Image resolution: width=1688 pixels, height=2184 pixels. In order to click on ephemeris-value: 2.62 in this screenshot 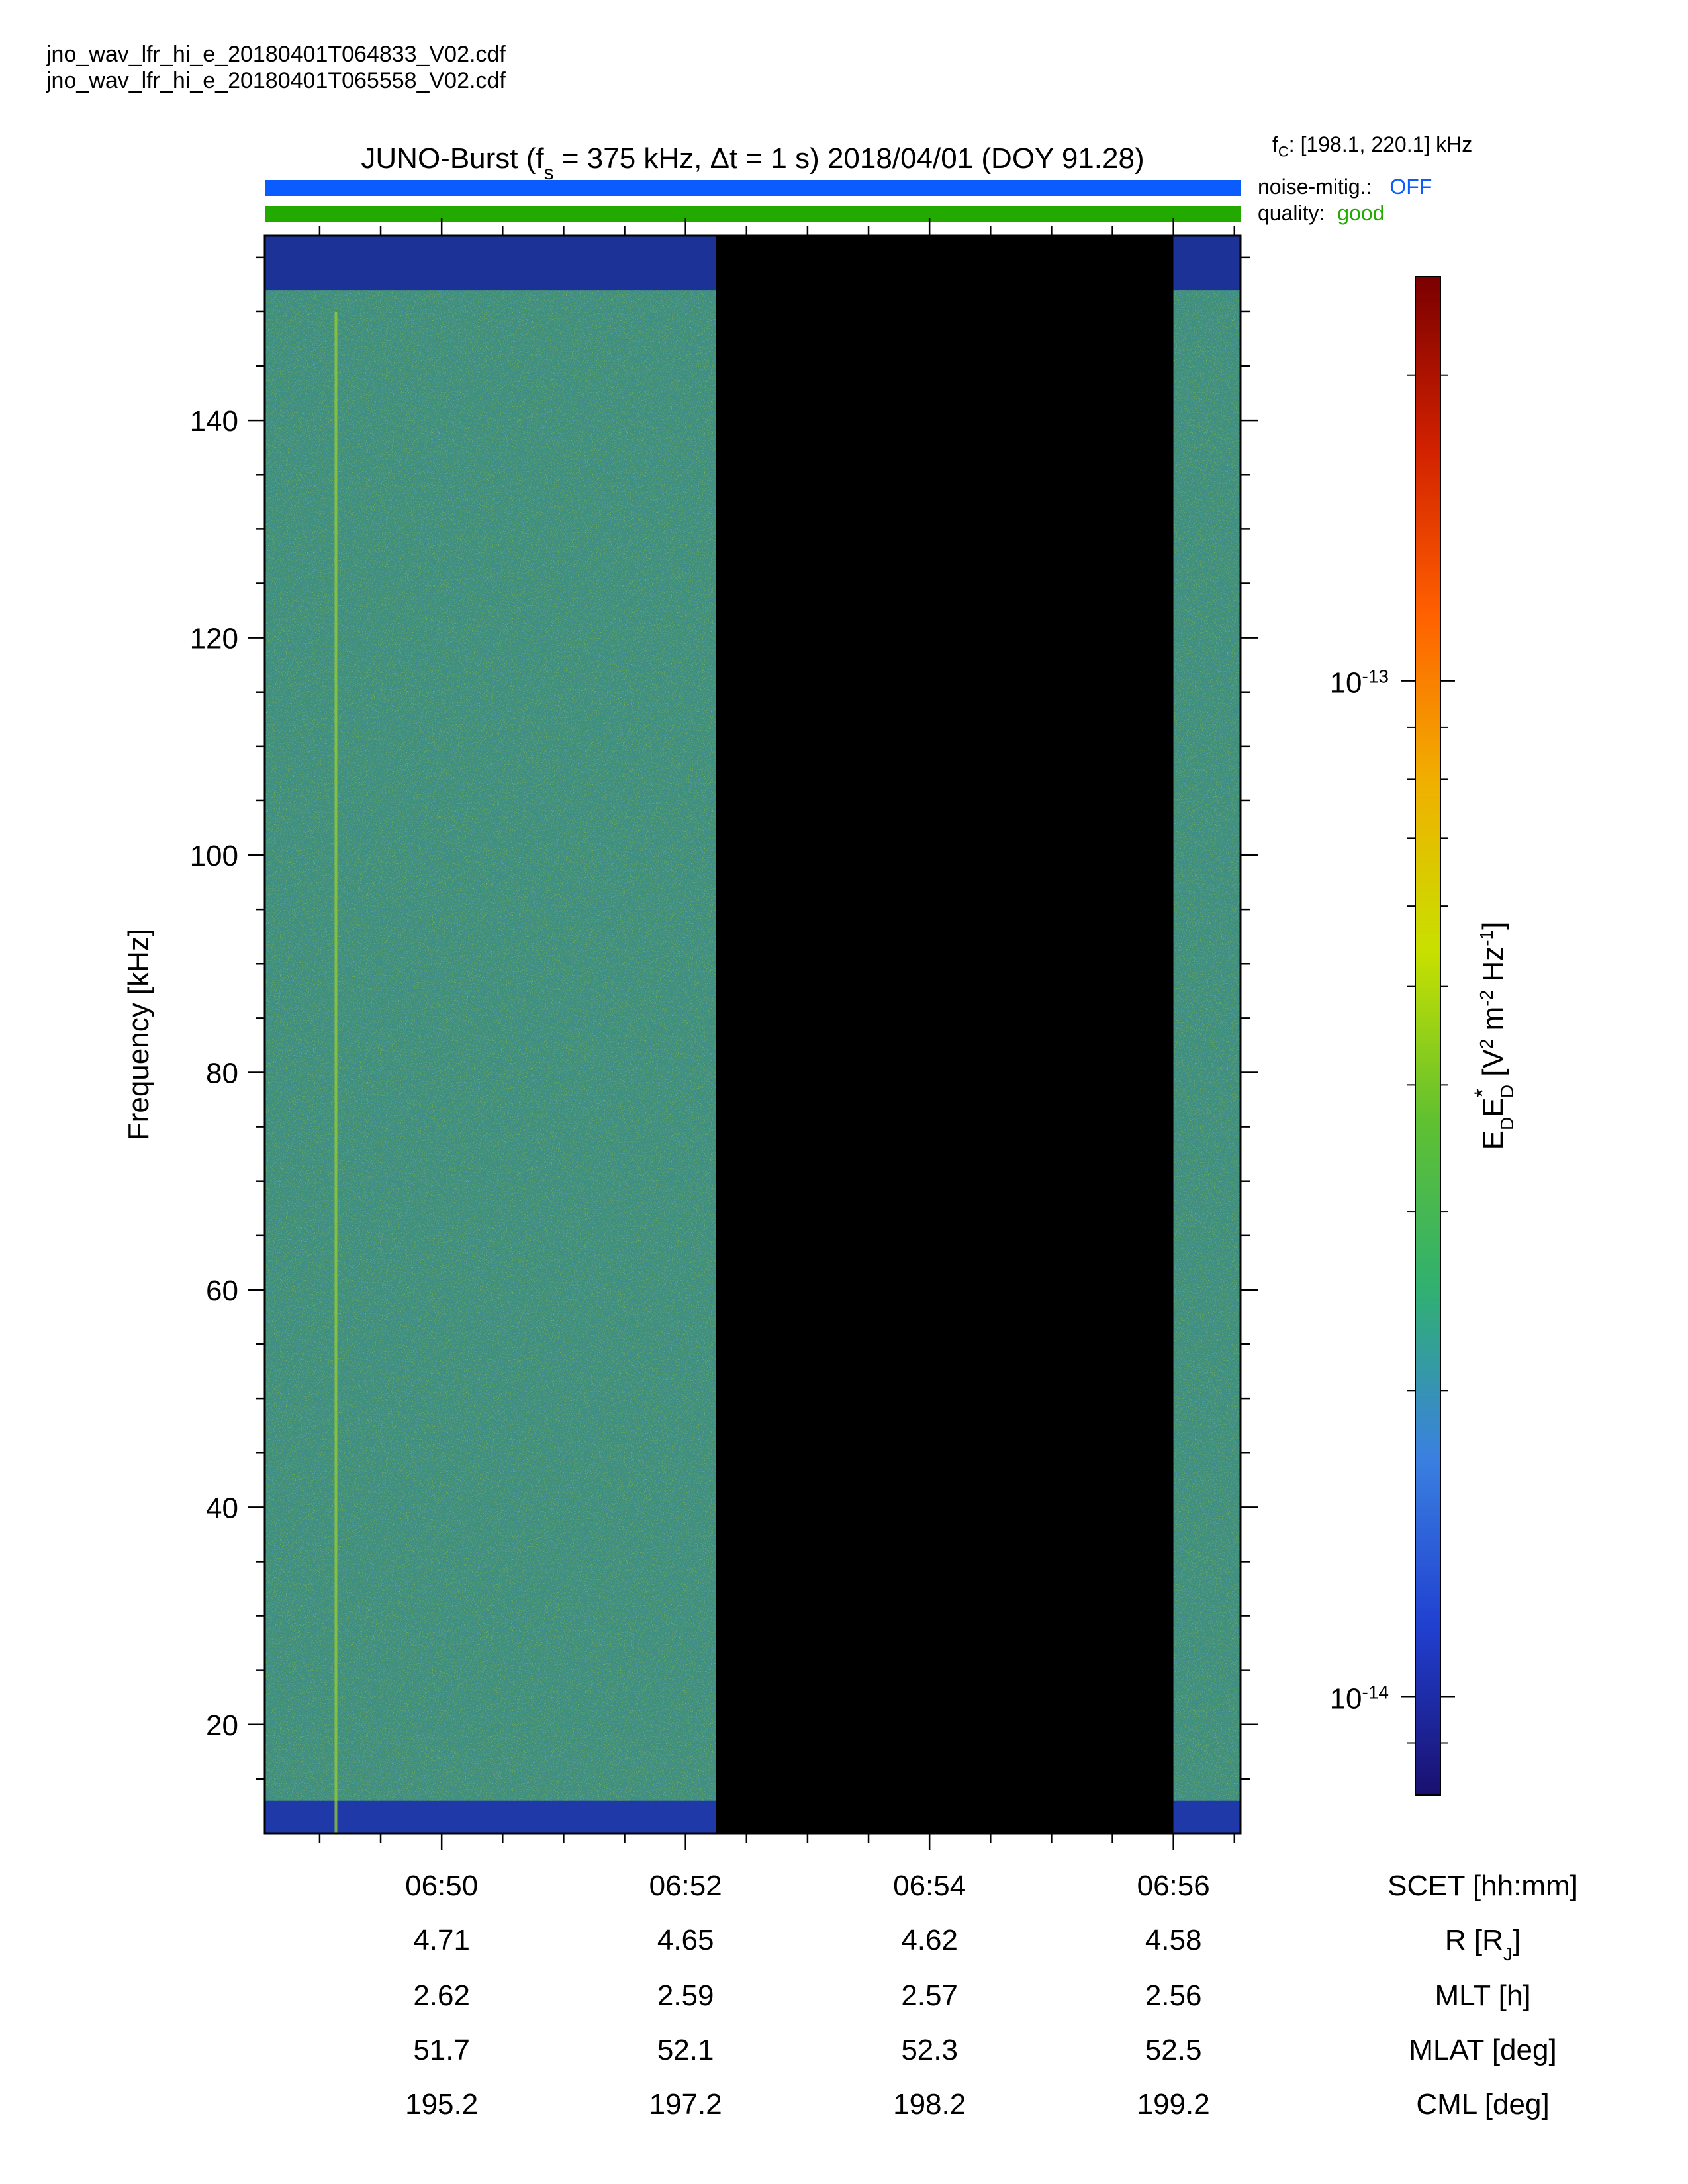, I will do `click(441, 1996)`.